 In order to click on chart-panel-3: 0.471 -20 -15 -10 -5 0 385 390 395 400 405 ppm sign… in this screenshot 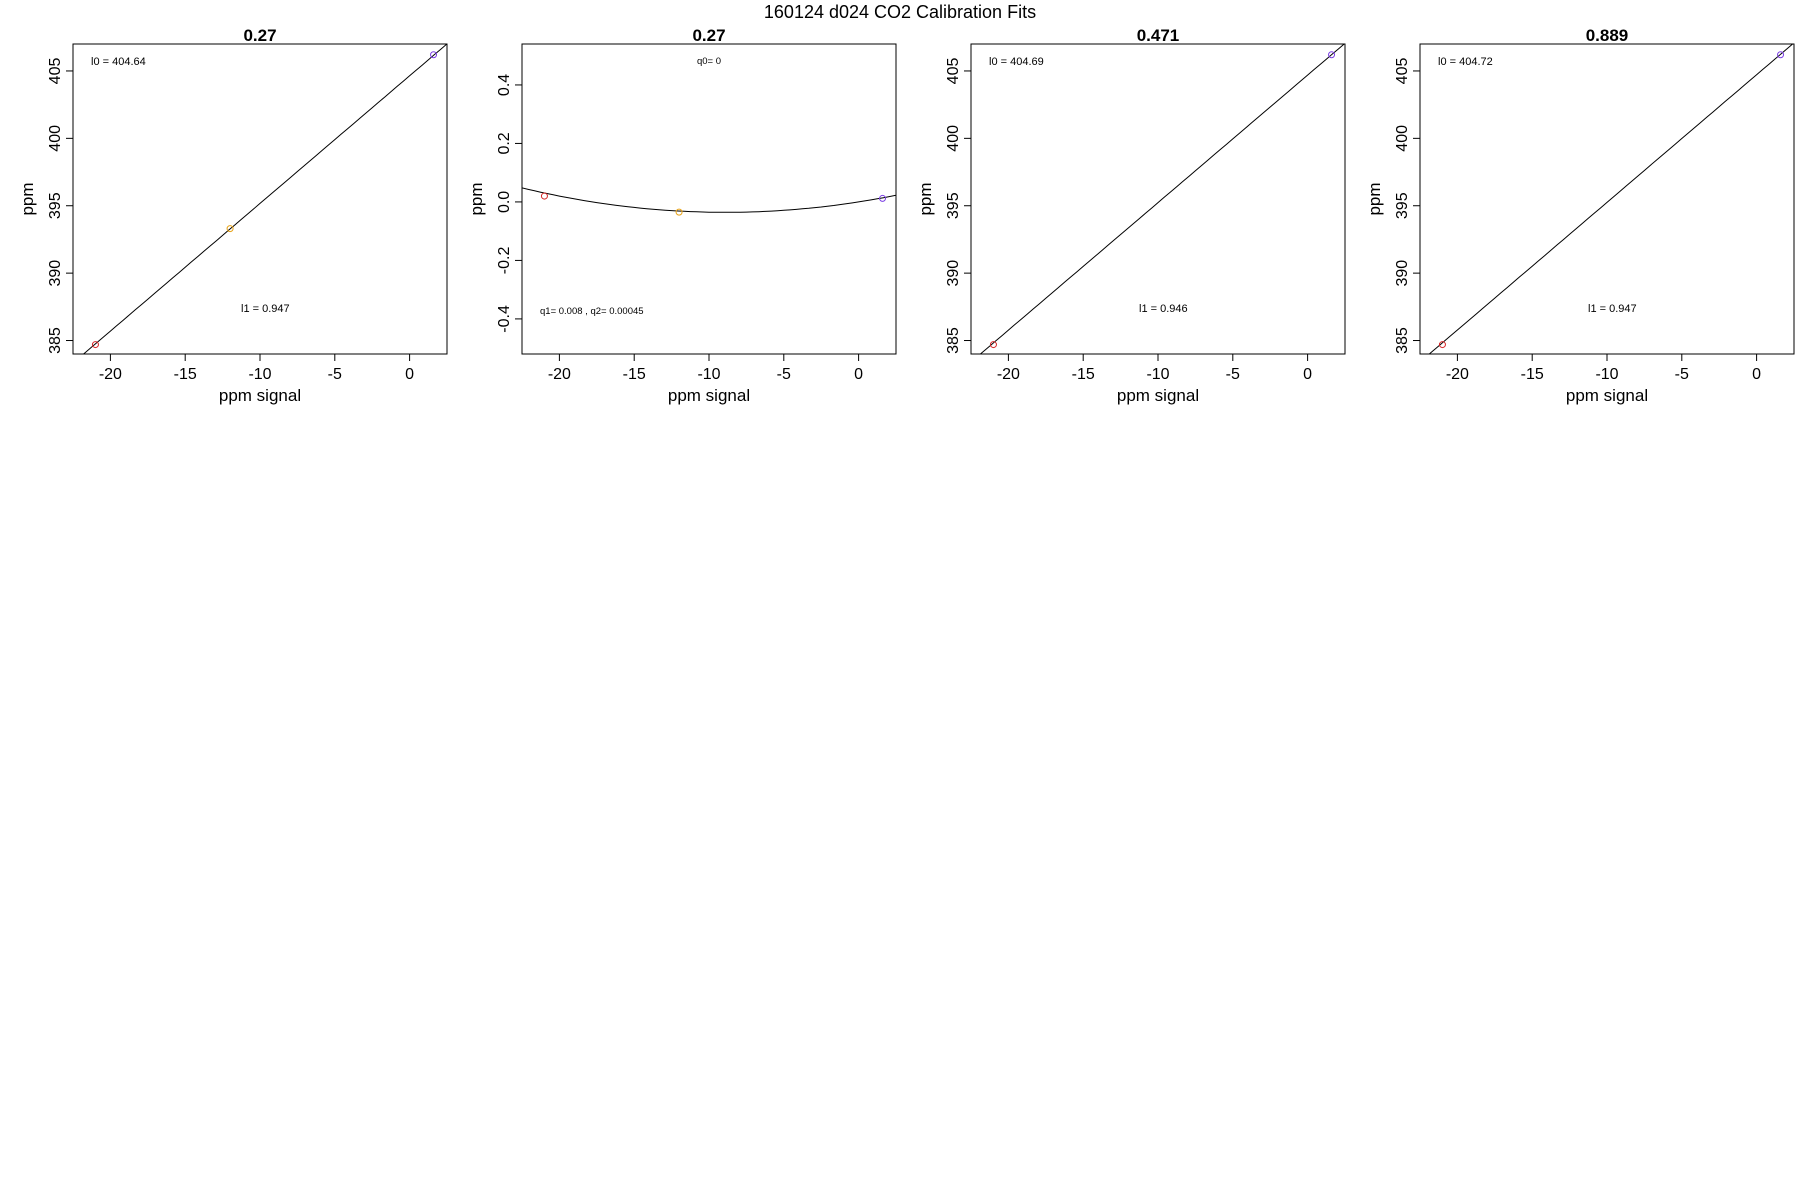, I will do `click(1131, 215)`.